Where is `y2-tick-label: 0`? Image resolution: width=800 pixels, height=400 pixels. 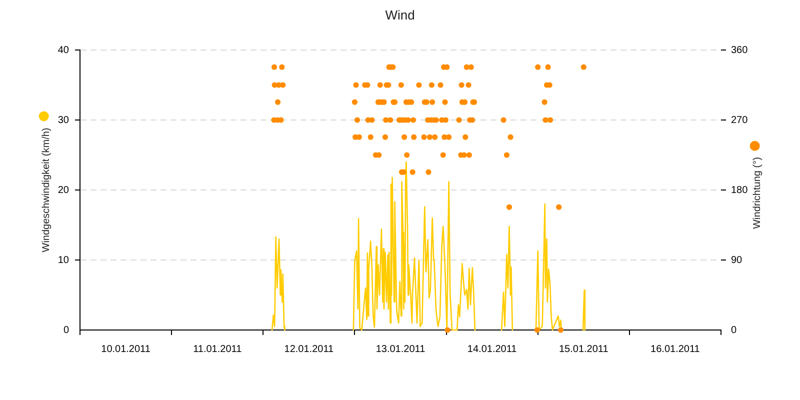
y2-tick-label: 0 is located at coordinates (734, 330).